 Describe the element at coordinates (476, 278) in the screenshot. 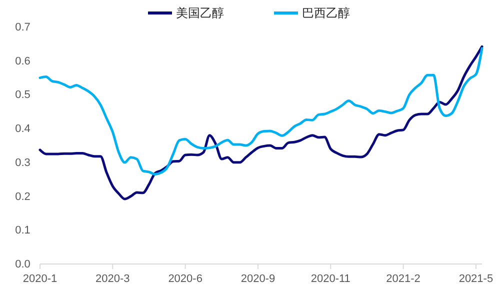

I see `x-tick-label: 2021-5` at that location.